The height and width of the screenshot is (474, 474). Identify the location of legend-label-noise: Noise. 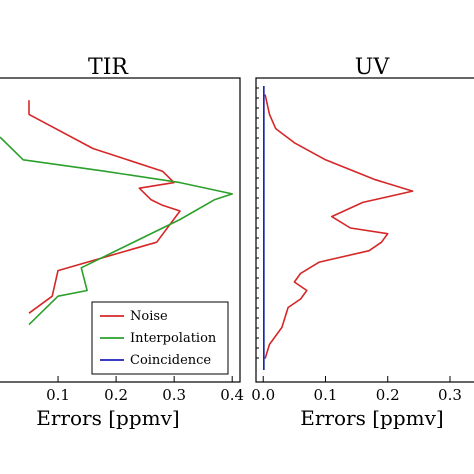
(149, 316).